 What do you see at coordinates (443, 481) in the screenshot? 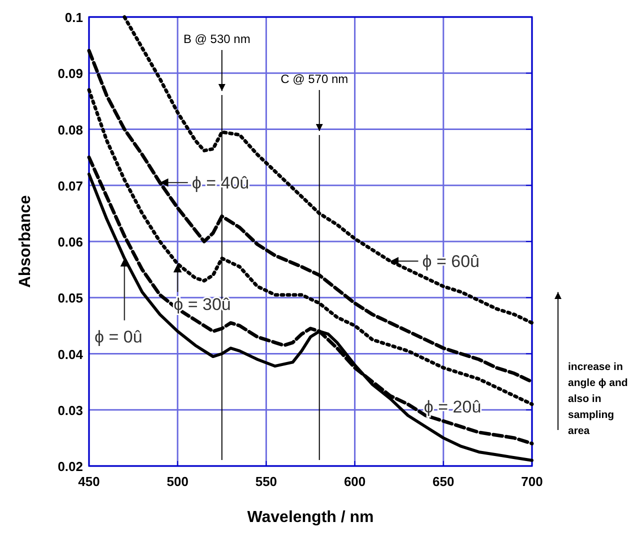
I see `x-tick-label: 650` at bounding box center [443, 481].